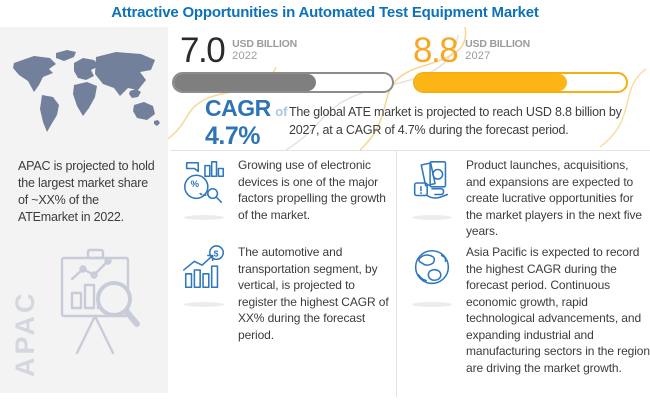 This screenshot has height=401, width=650. I want to click on cagr-value: 4.7%, so click(232, 136).